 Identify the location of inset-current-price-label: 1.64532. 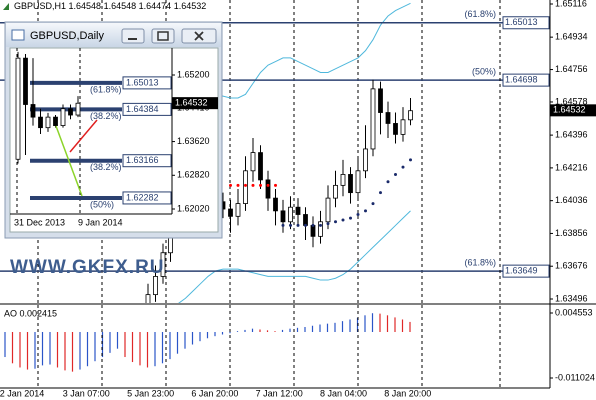
(191, 103).